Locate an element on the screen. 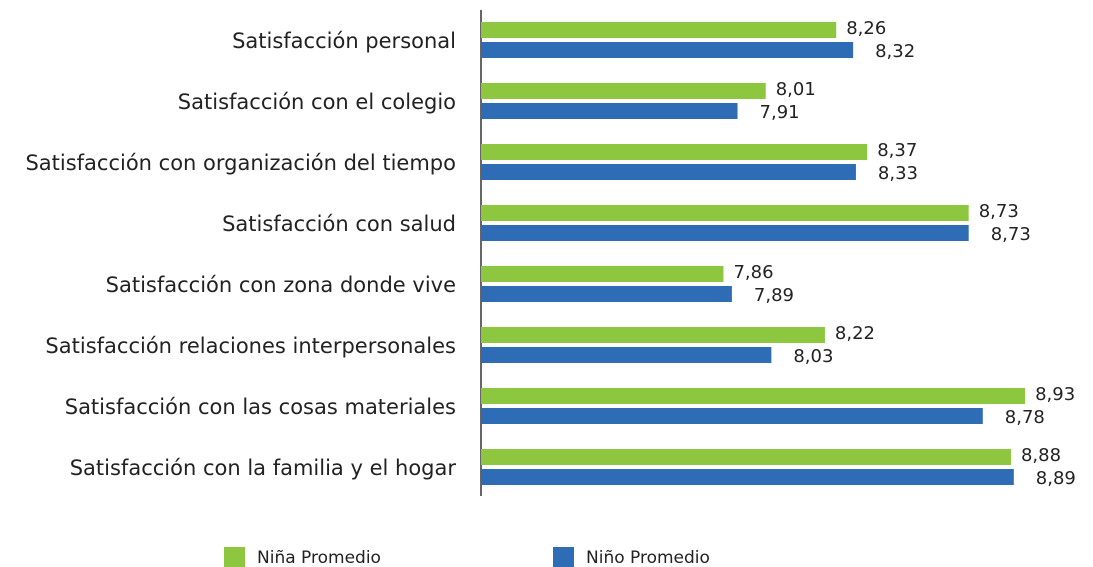  legend-label: Niño Promedio is located at coordinates (648, 557).